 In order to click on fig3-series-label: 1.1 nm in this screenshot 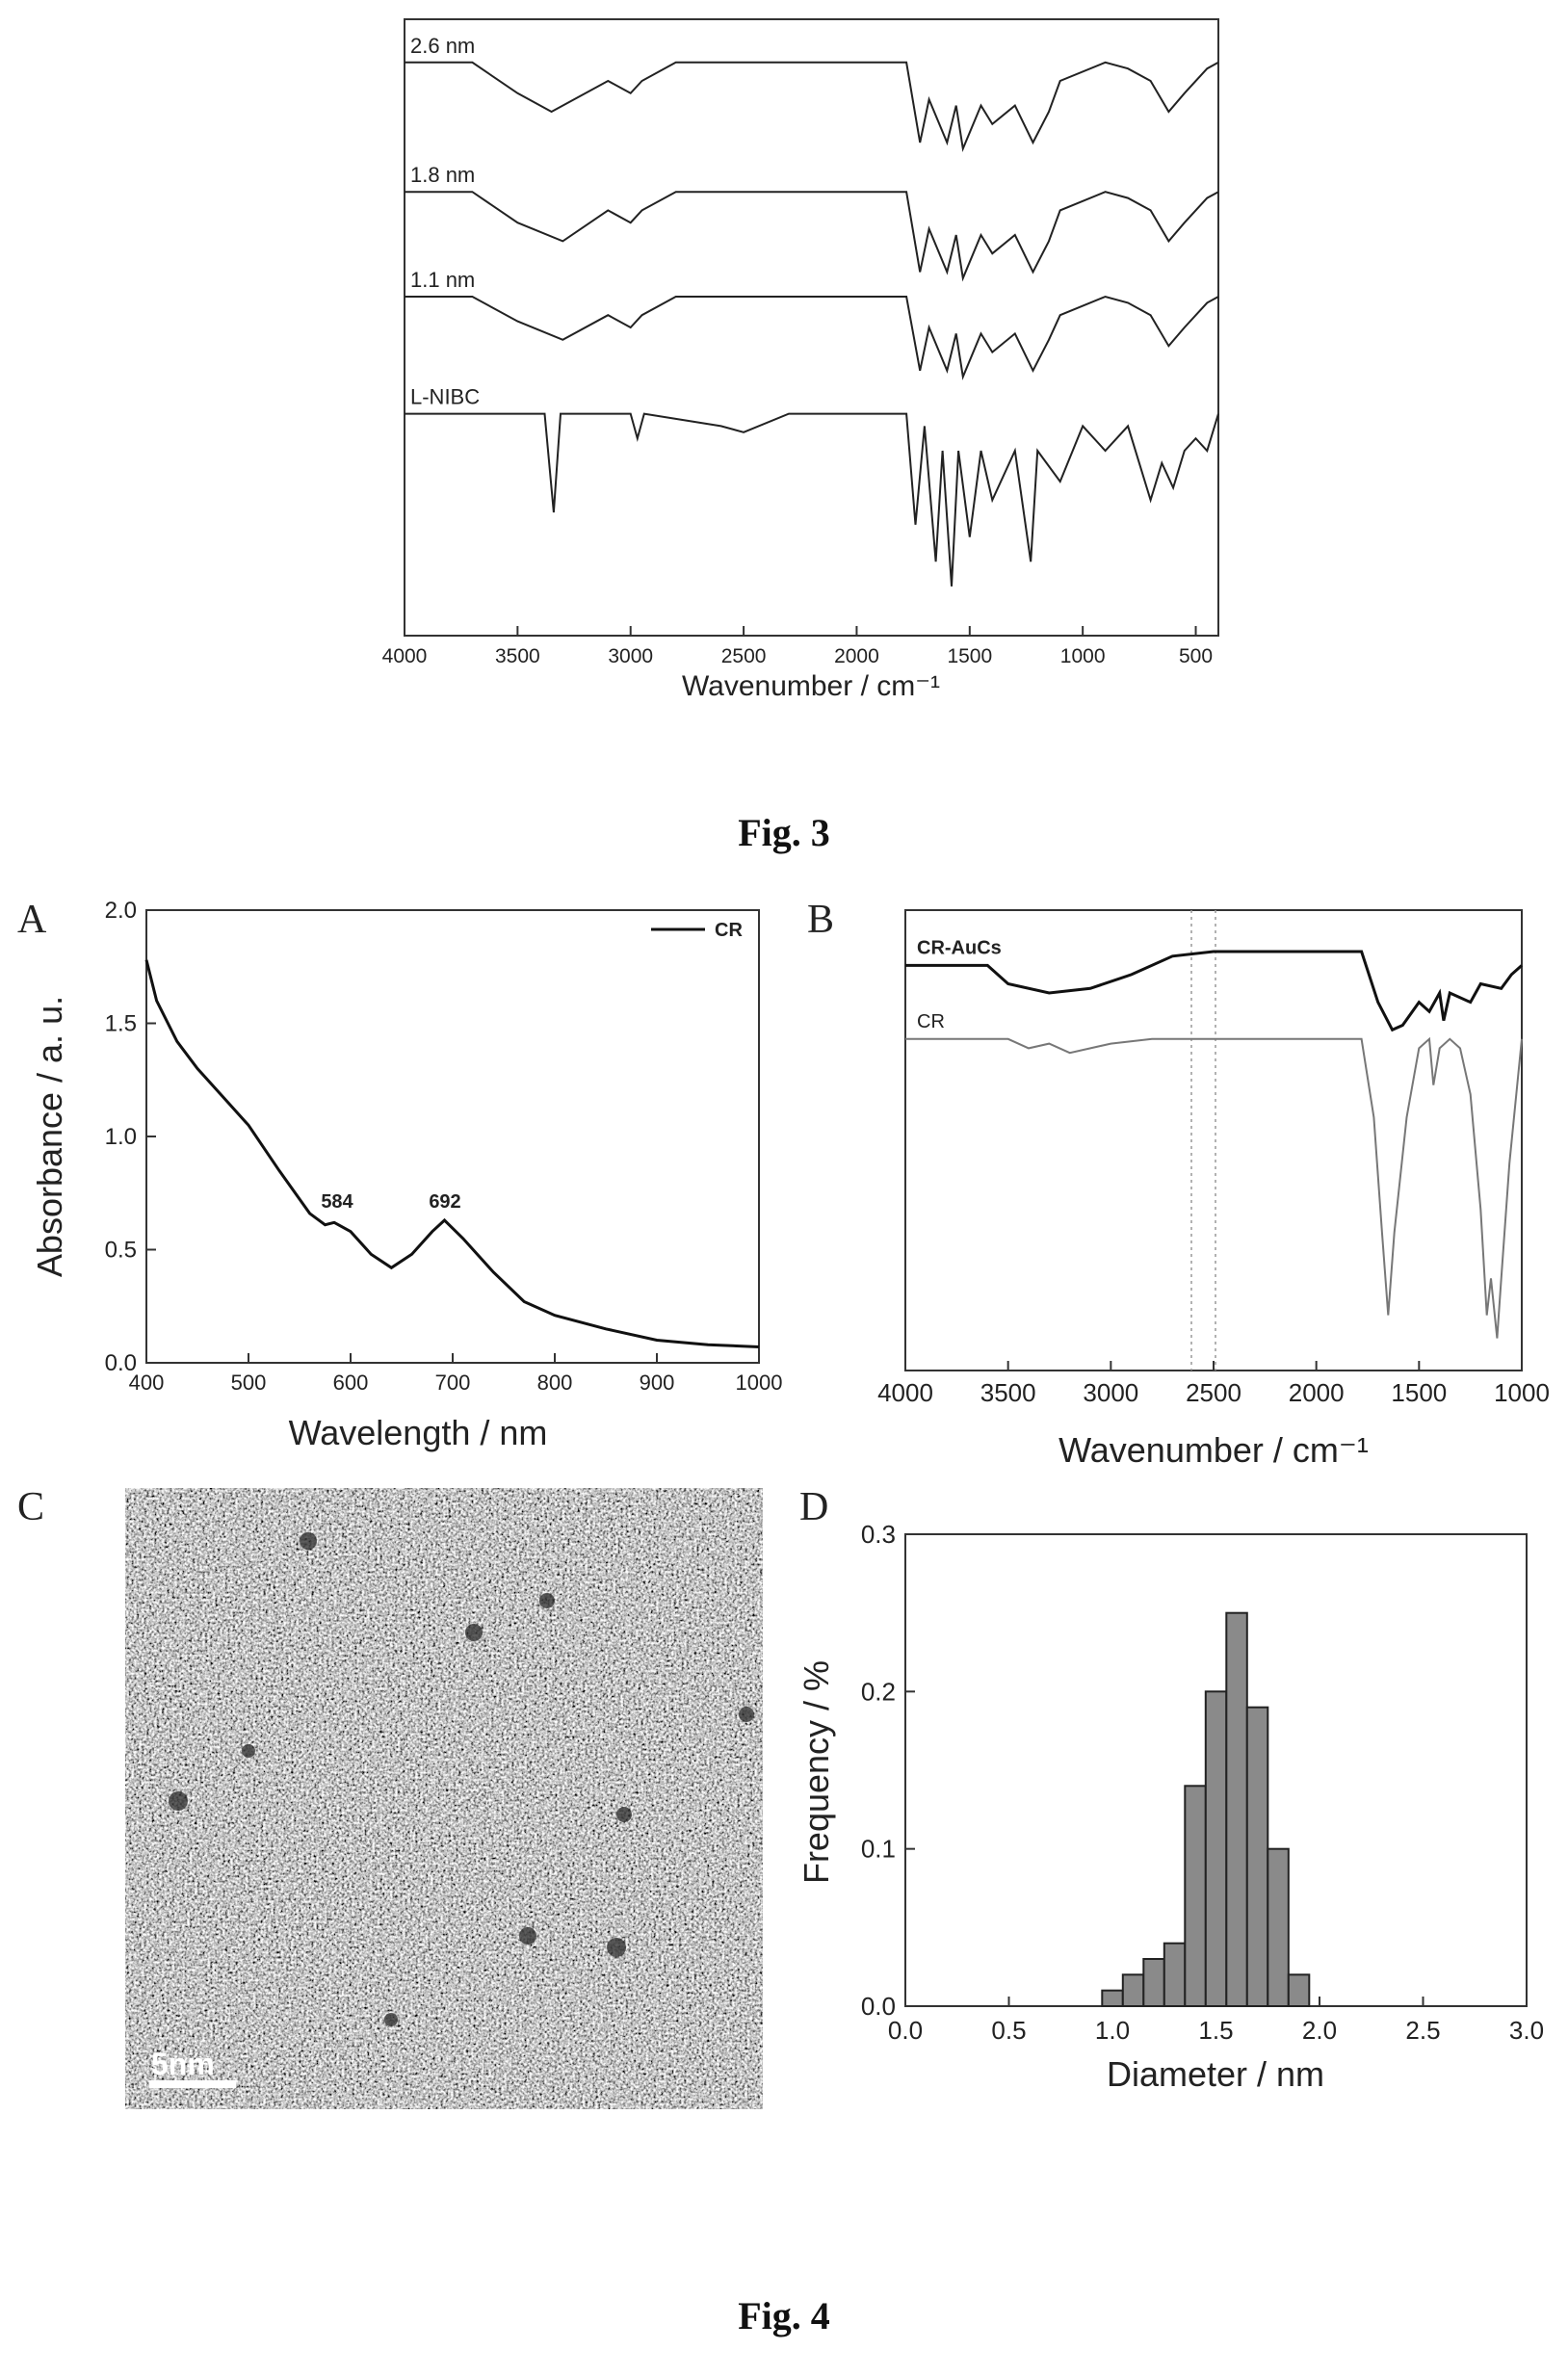, I will do `click(442, 280)`.